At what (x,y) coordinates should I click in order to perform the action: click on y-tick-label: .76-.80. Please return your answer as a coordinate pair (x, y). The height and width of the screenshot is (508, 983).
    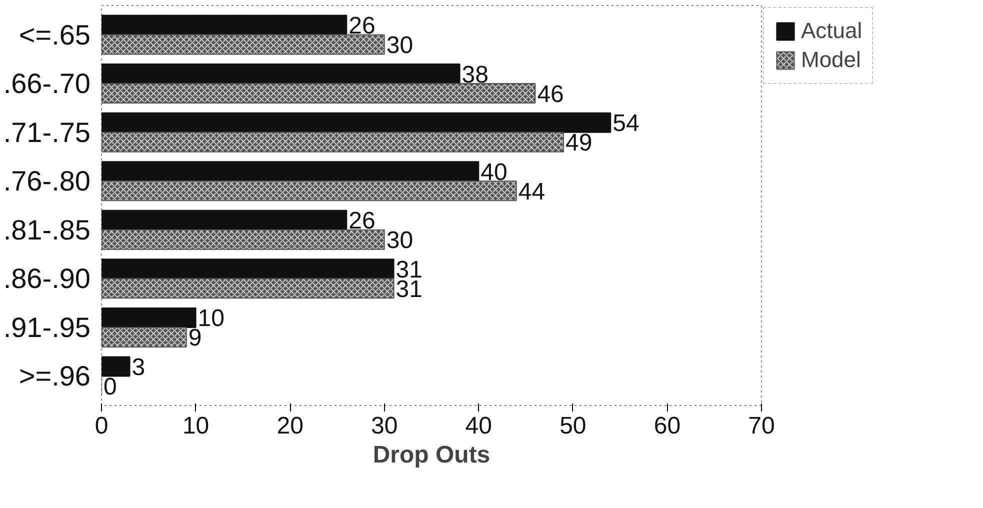
    Looking at the image, I should click on (46, 181).